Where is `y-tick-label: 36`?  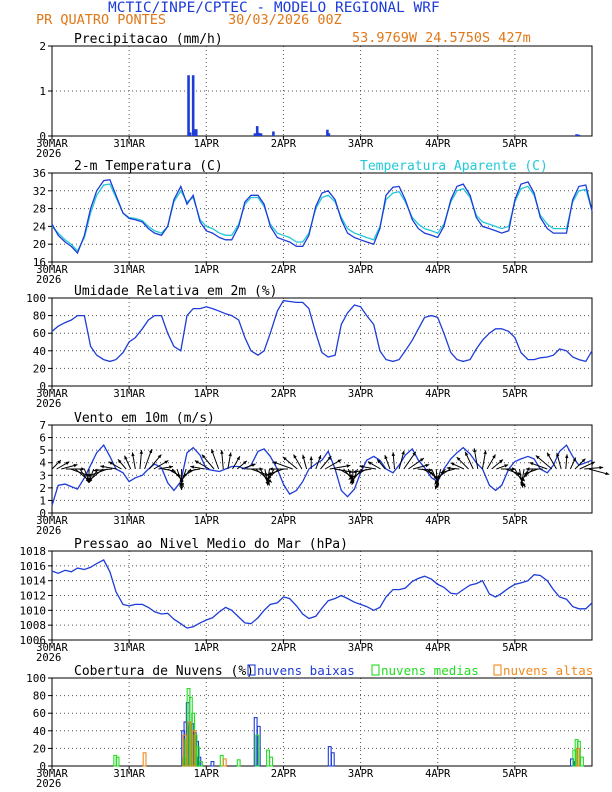 y-tick-label: 36 is located at coordinates (39, 173).